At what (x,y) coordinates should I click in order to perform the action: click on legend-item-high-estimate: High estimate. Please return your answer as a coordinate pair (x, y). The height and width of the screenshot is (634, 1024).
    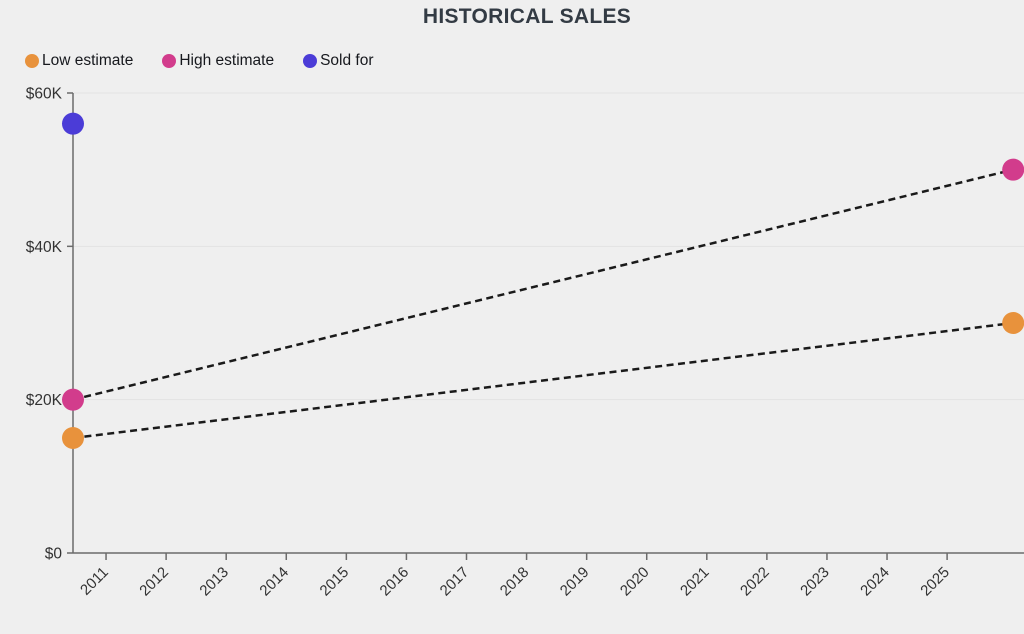
    Looking at the image, I should click on (218, 61).